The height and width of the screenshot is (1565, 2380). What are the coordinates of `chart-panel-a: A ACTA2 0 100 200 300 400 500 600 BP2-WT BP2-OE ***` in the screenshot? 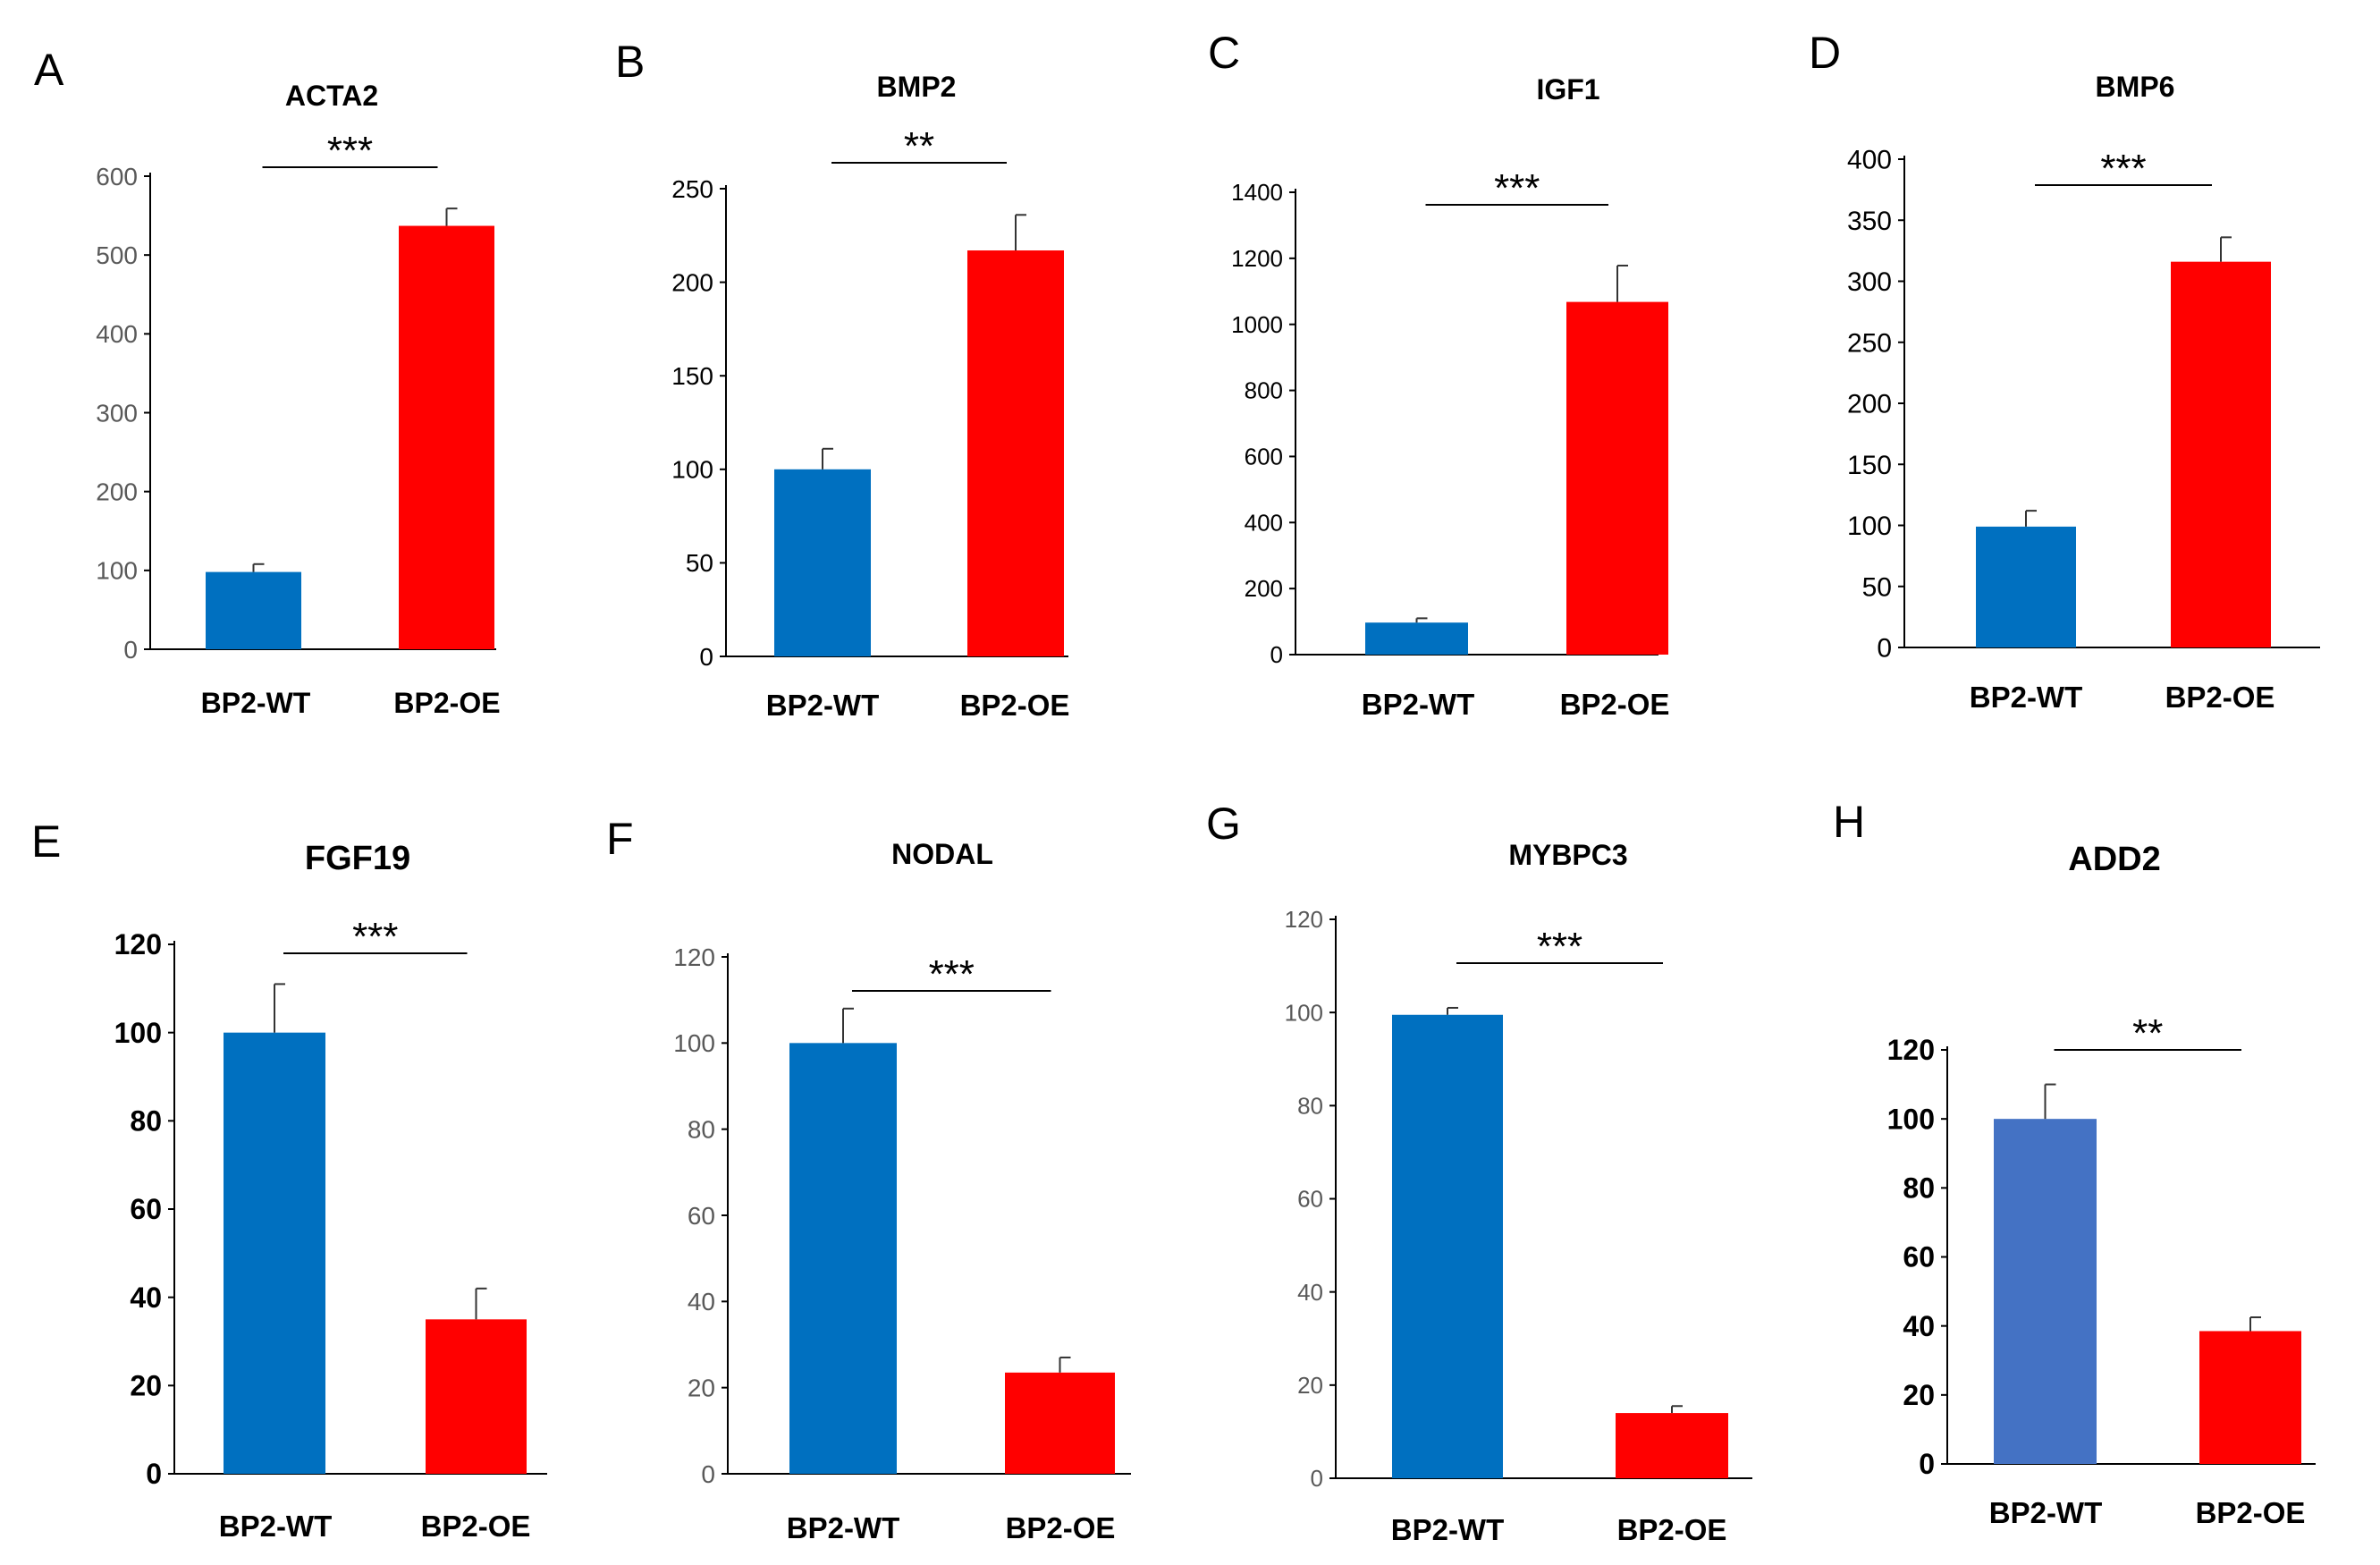 It's located at (267, 382).